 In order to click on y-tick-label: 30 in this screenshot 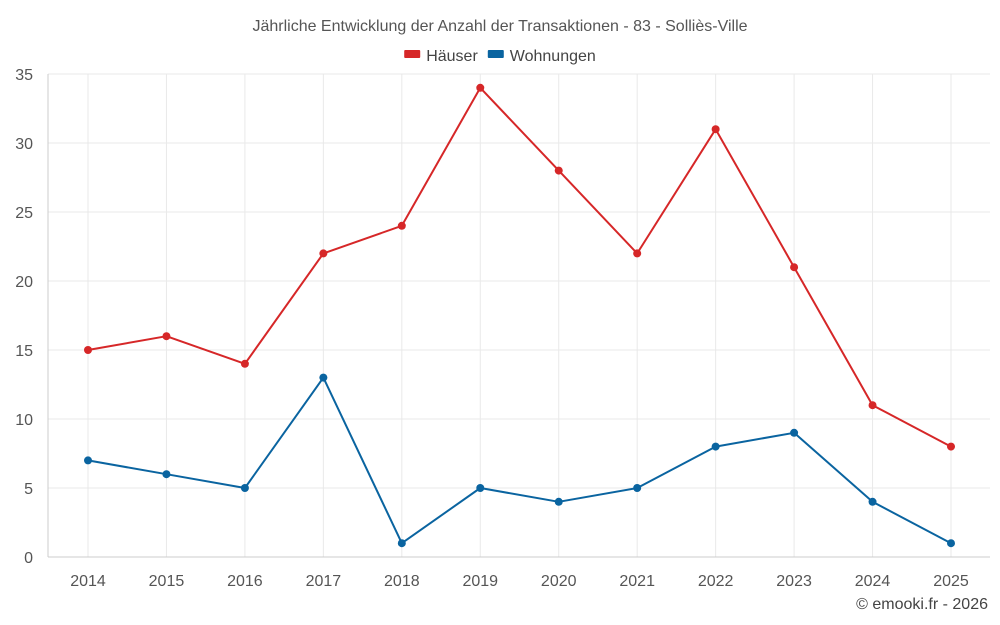, I will do `click(24, 144)`.